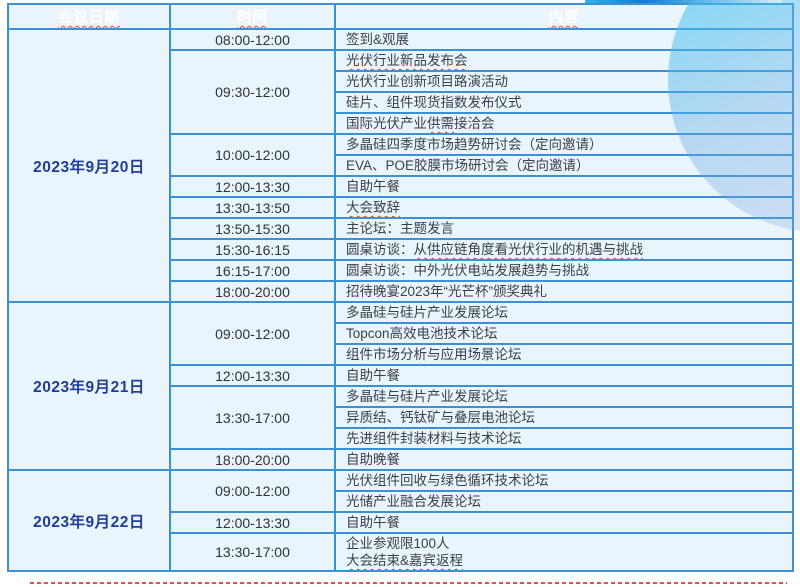  Describe the element at coordinates (447, 480) in the screenshot. I see `content-text: 光伏组件回收与绿色循环技术论坛` at that location.